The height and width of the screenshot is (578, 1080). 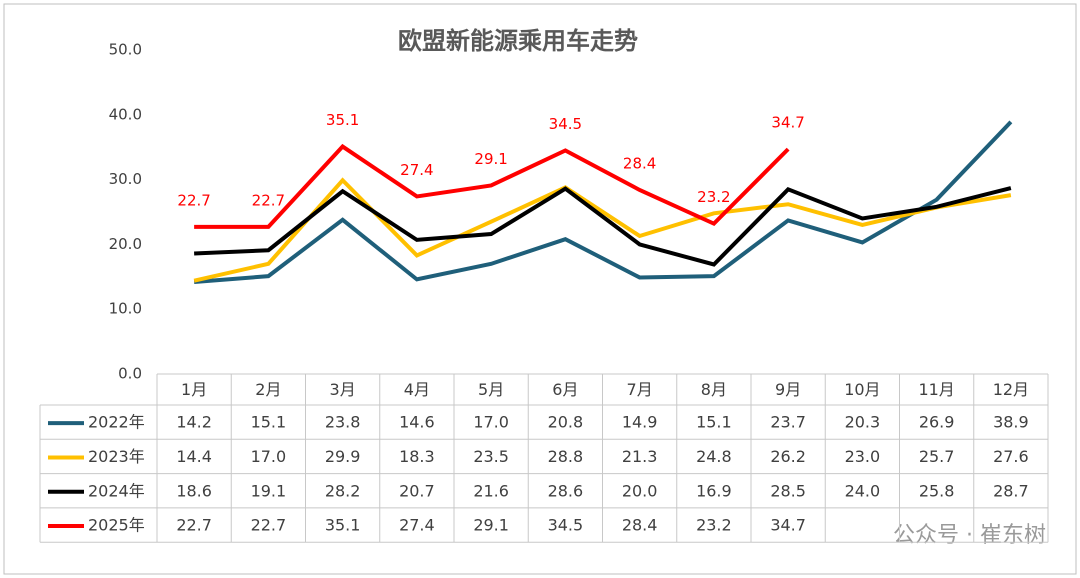 What do you see at coordinates (937, 456) in the screenshot?
I see `table-cell: 25.7` at bounding box center [937, 456].